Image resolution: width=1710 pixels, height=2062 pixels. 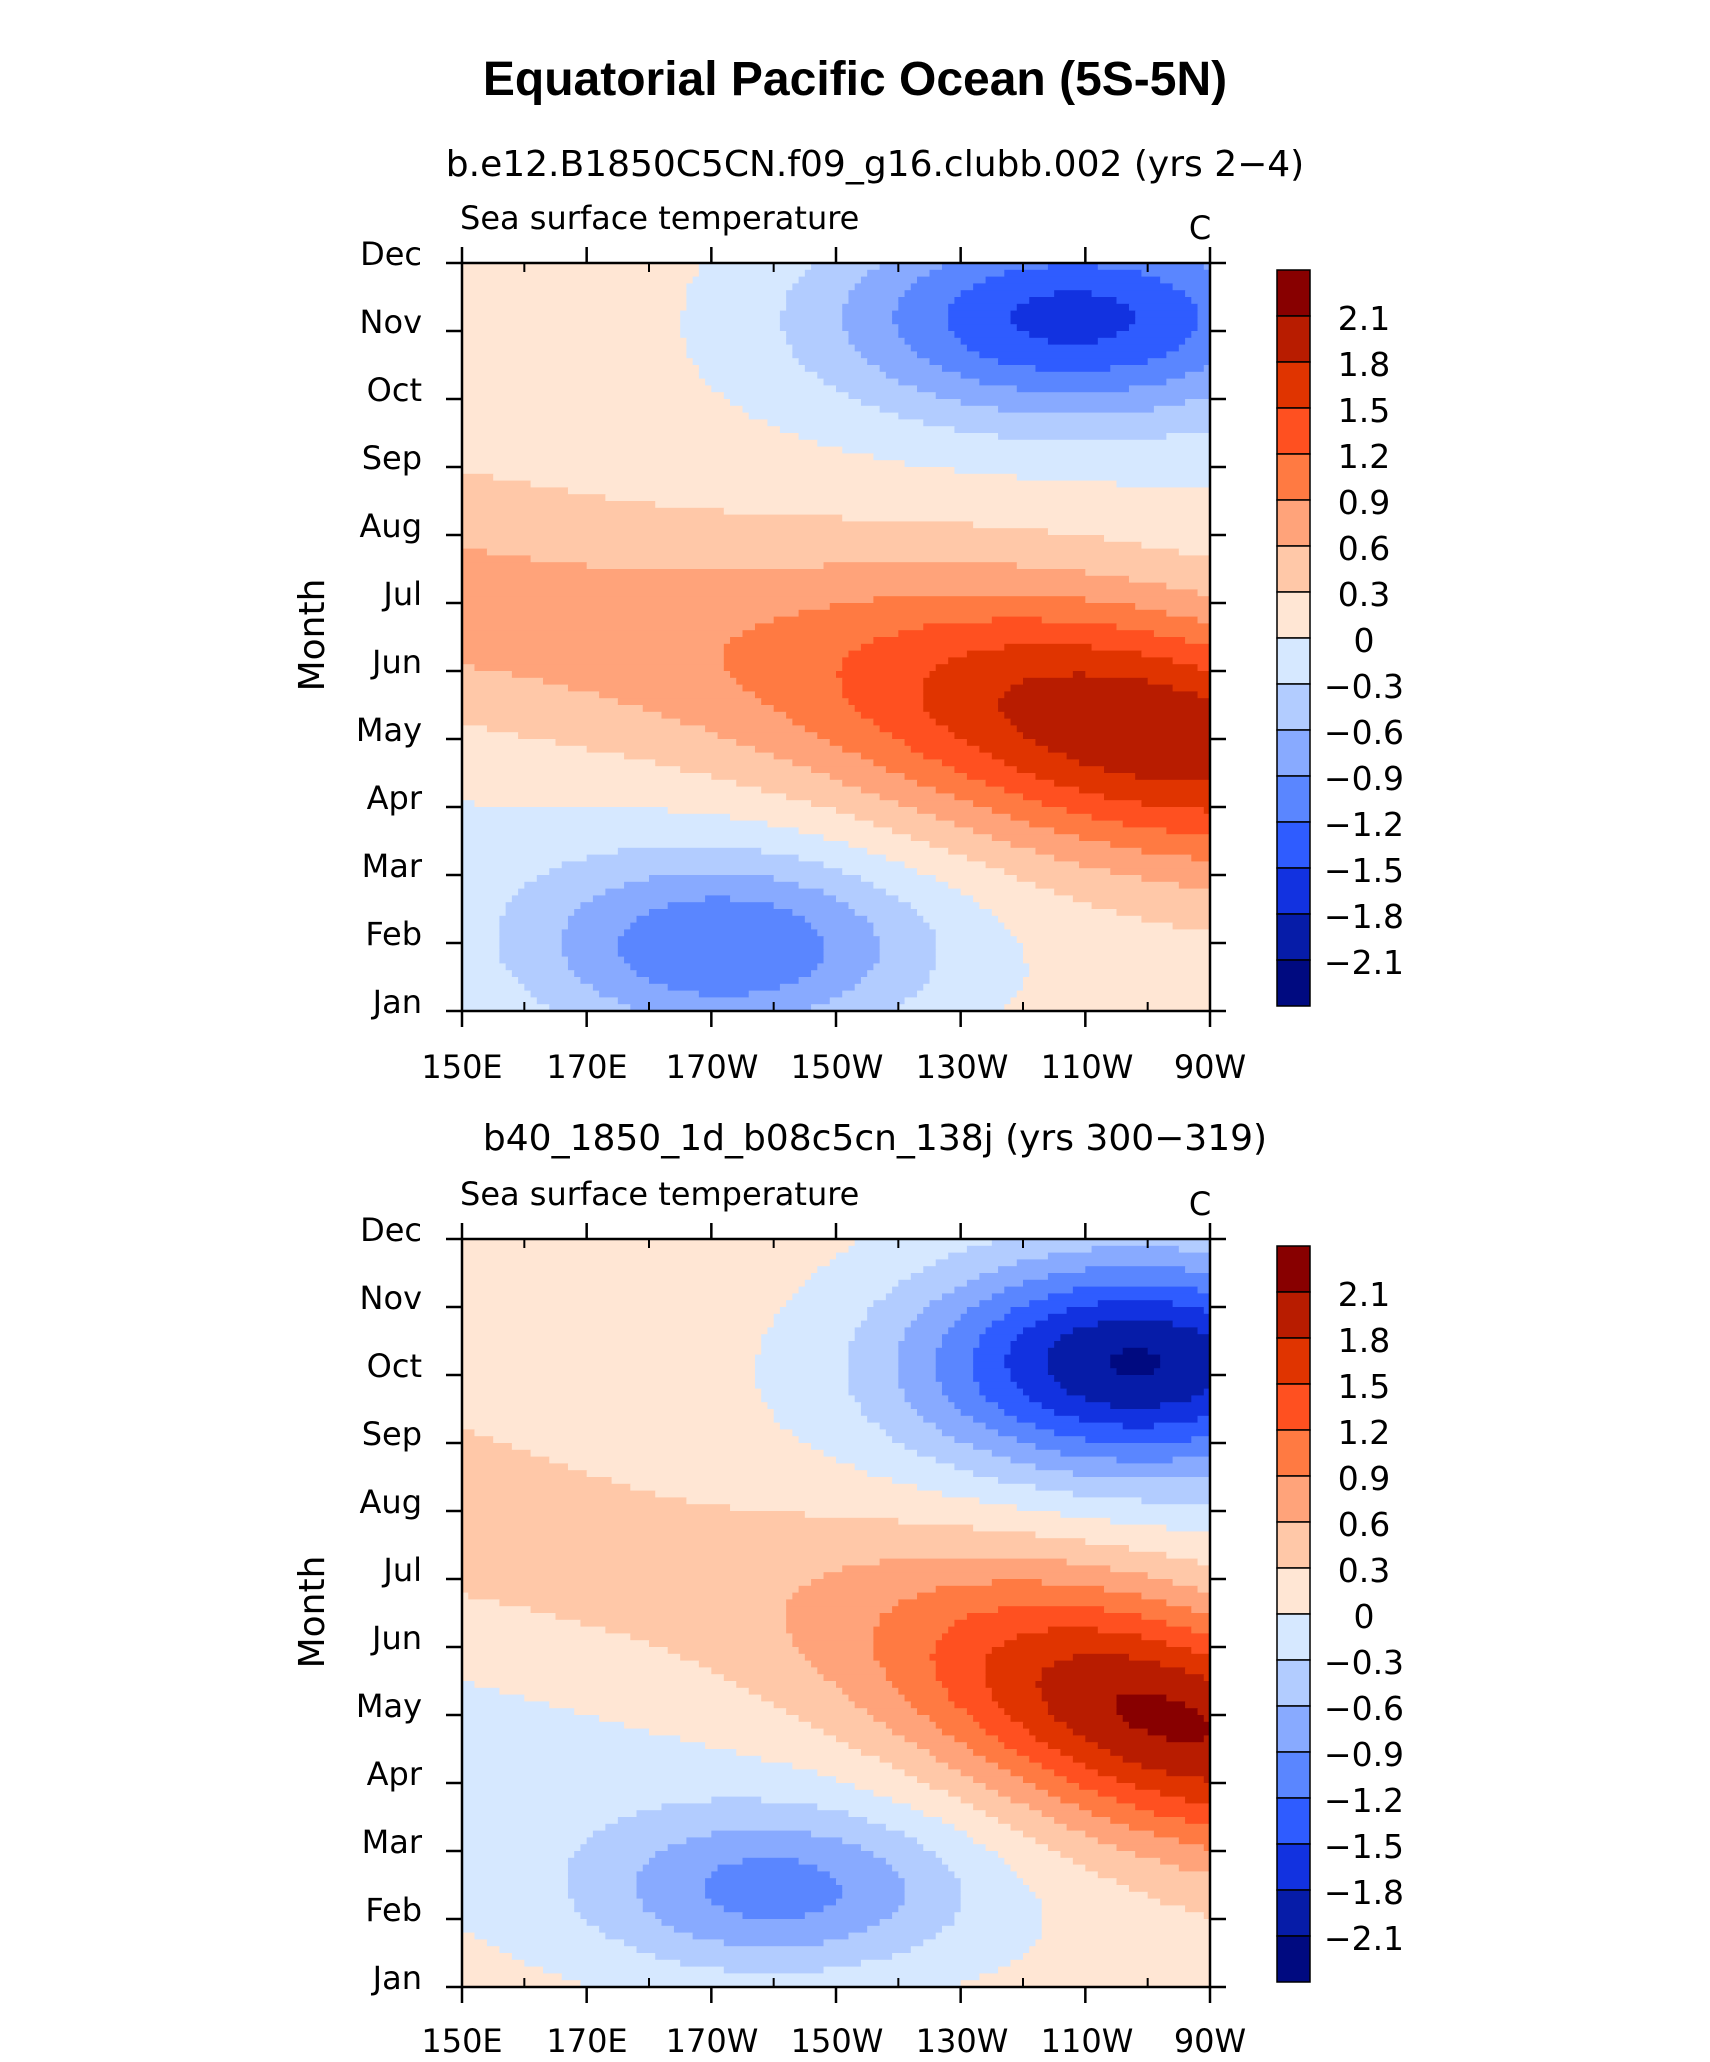 What do you see at coordinates (392, 458) in the screenshot?
I see `panel-1-y-tick-label-sep: Sep` at bounding box center [392, 458].